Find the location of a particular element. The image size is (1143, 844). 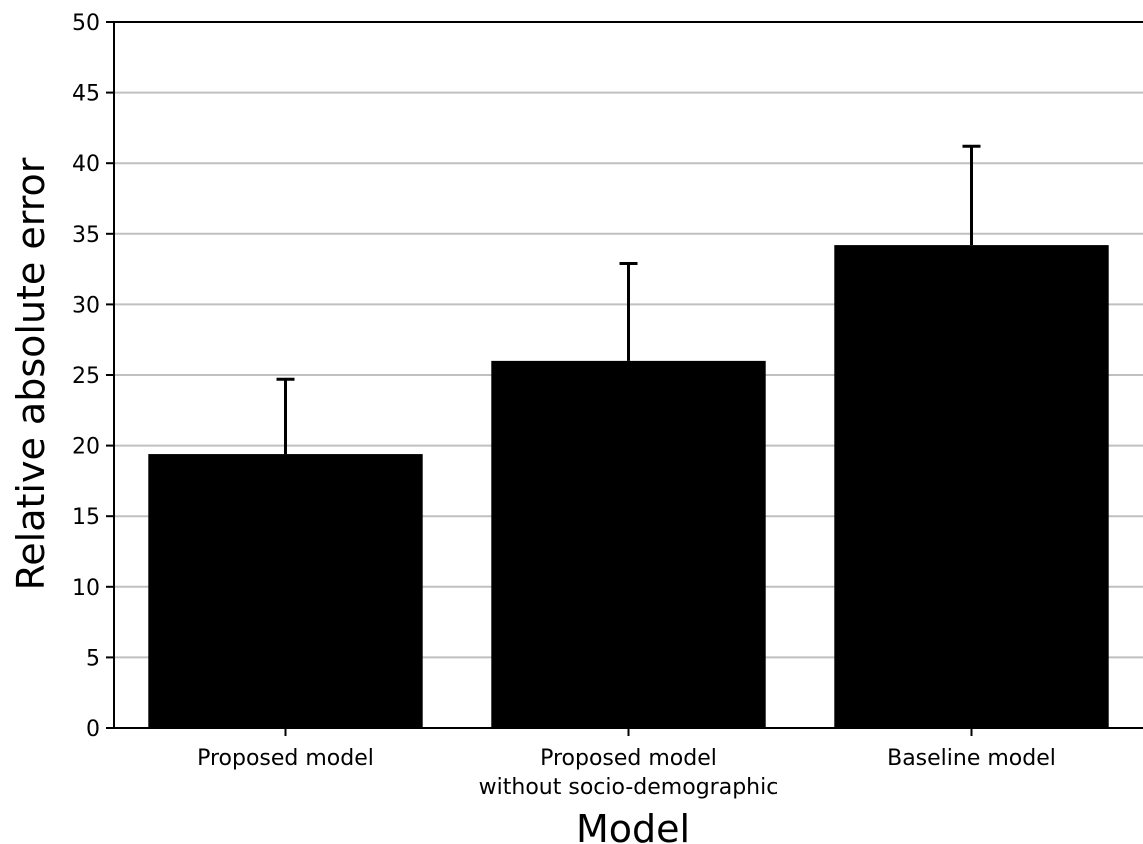

y-tick-label: 20 is located at coordinates (86, 447).